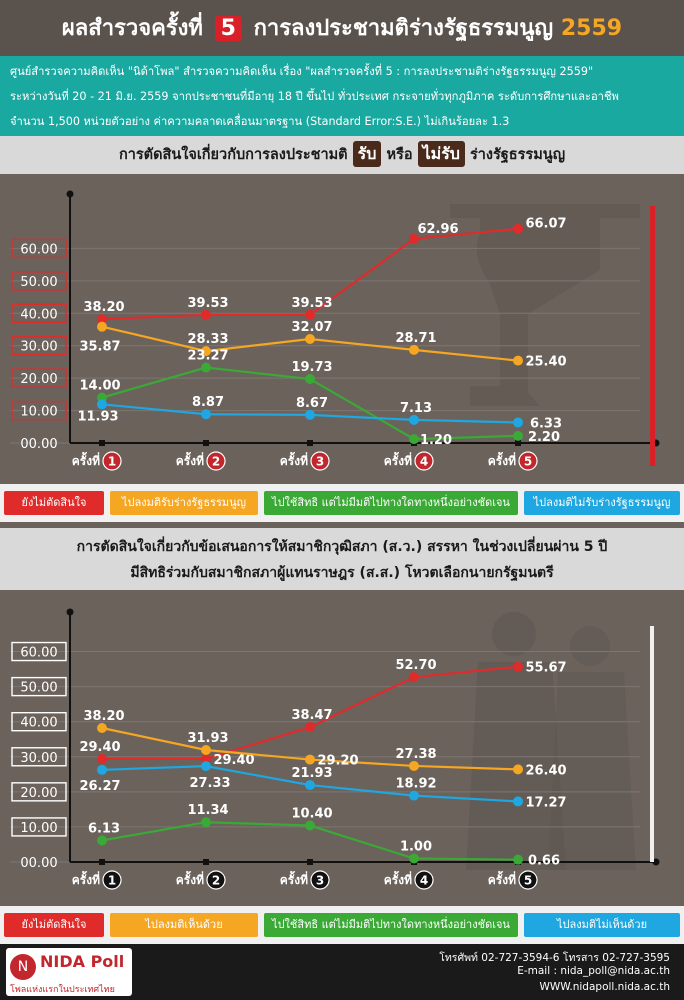 This screenshot has height=1000, width=684. What do you see at coordinates (38, 863) in the screenshot?
I see `chart2-y-tick-label: 00.00` at bounding box center [38, 863].